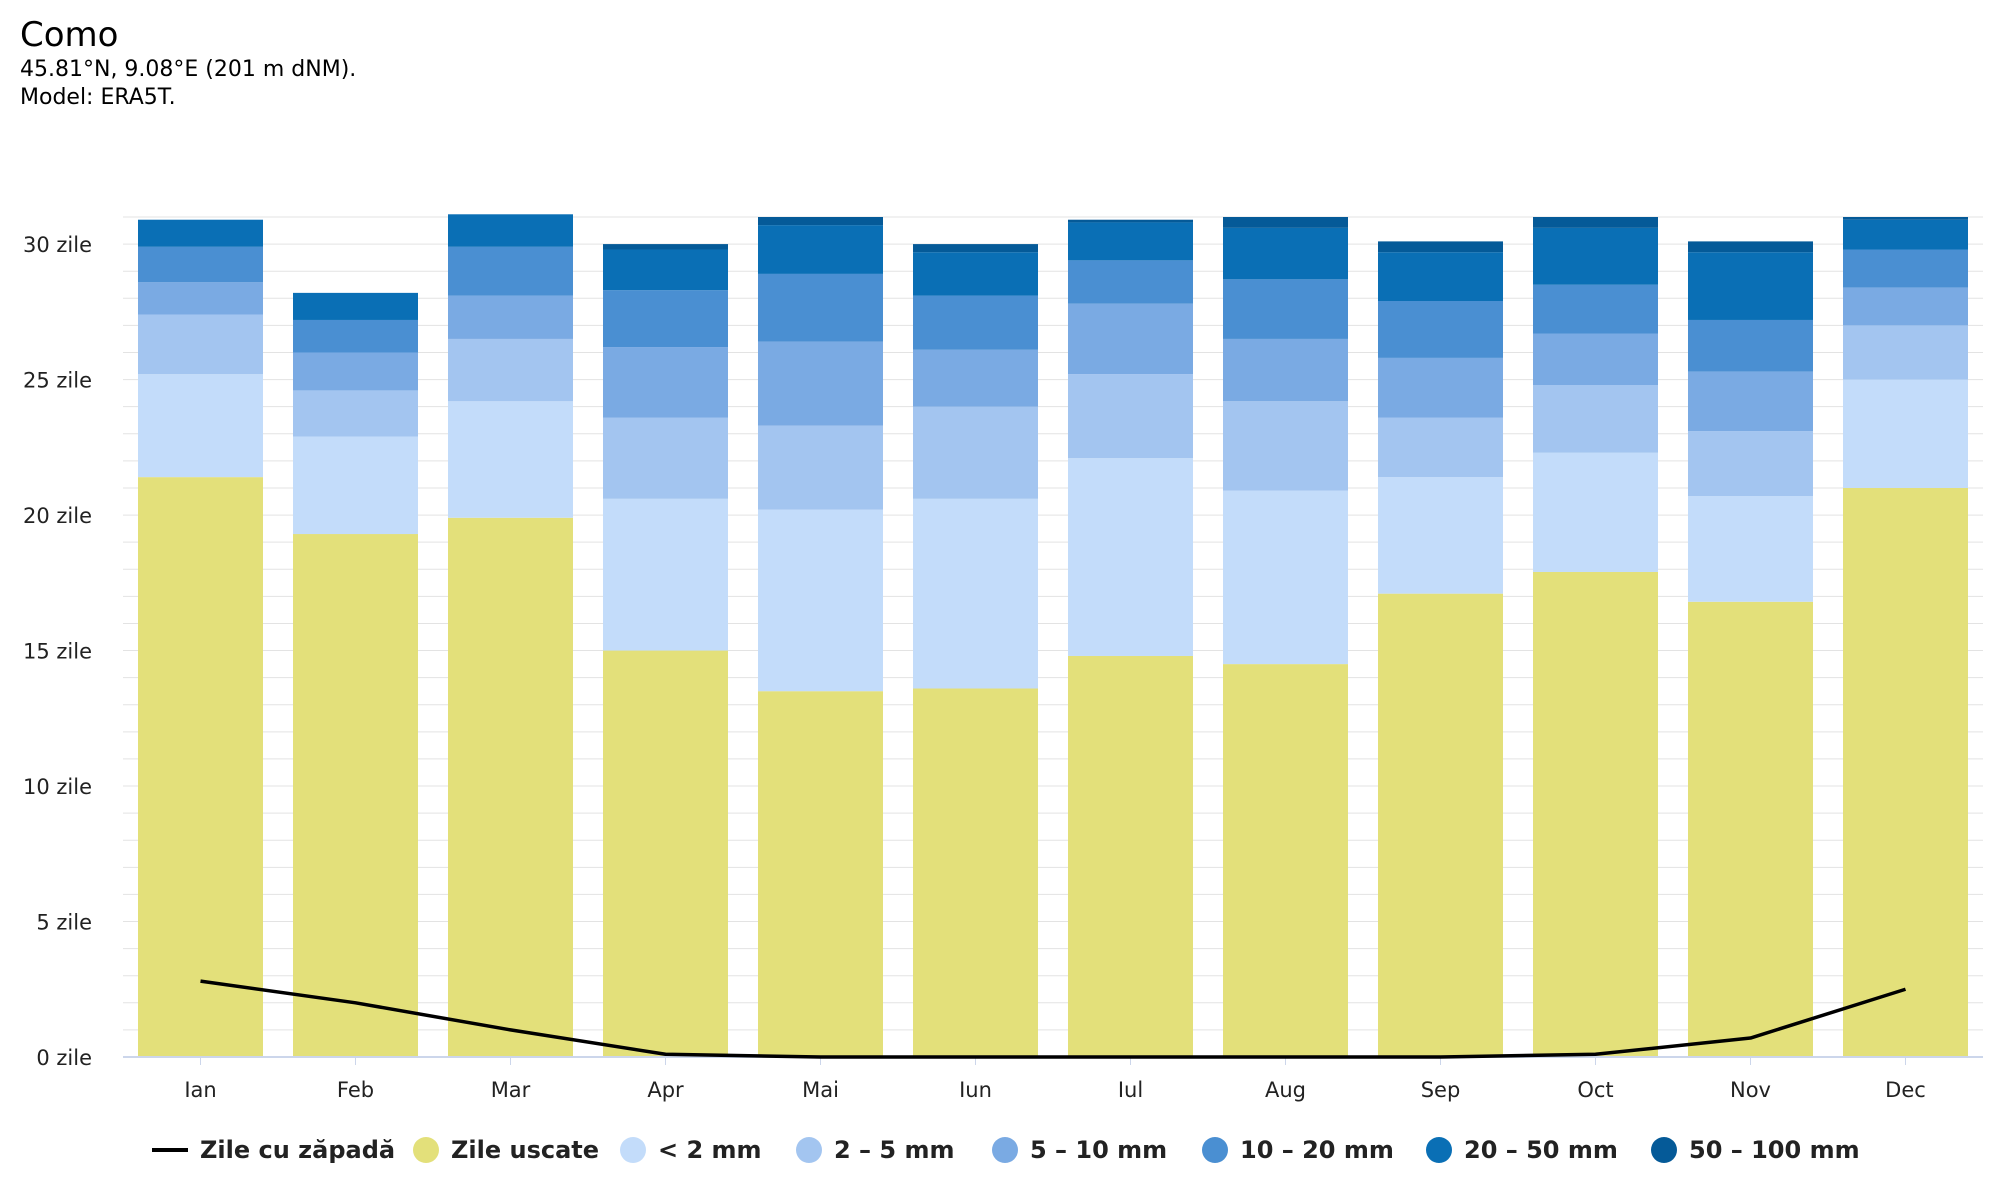 This screenshot has width=2000, height=1200. What do you see at coordinates (57, 652) in the screenshot?
I see `y-tick-label: 15 zile` at bounding box center [57, 652].